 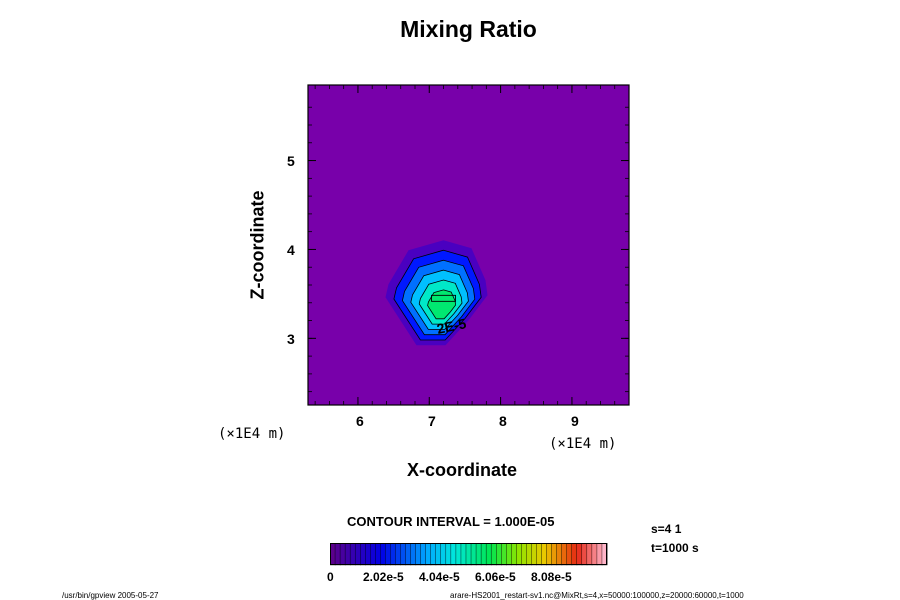 I want to click on colorbar-tick-1: 2.02e-5, so click(x=383, y=577).